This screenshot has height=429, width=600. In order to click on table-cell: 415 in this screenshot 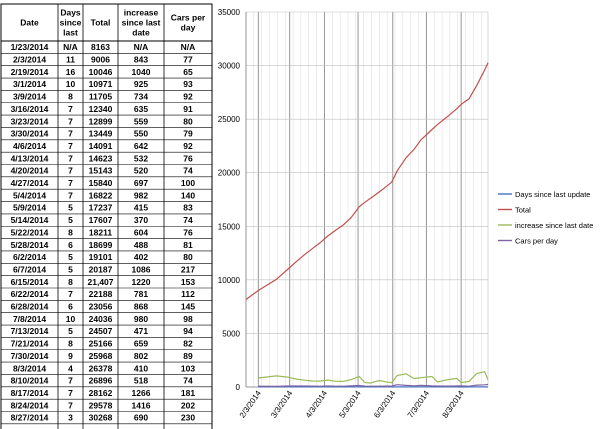, I will do `click(141, 208)`.